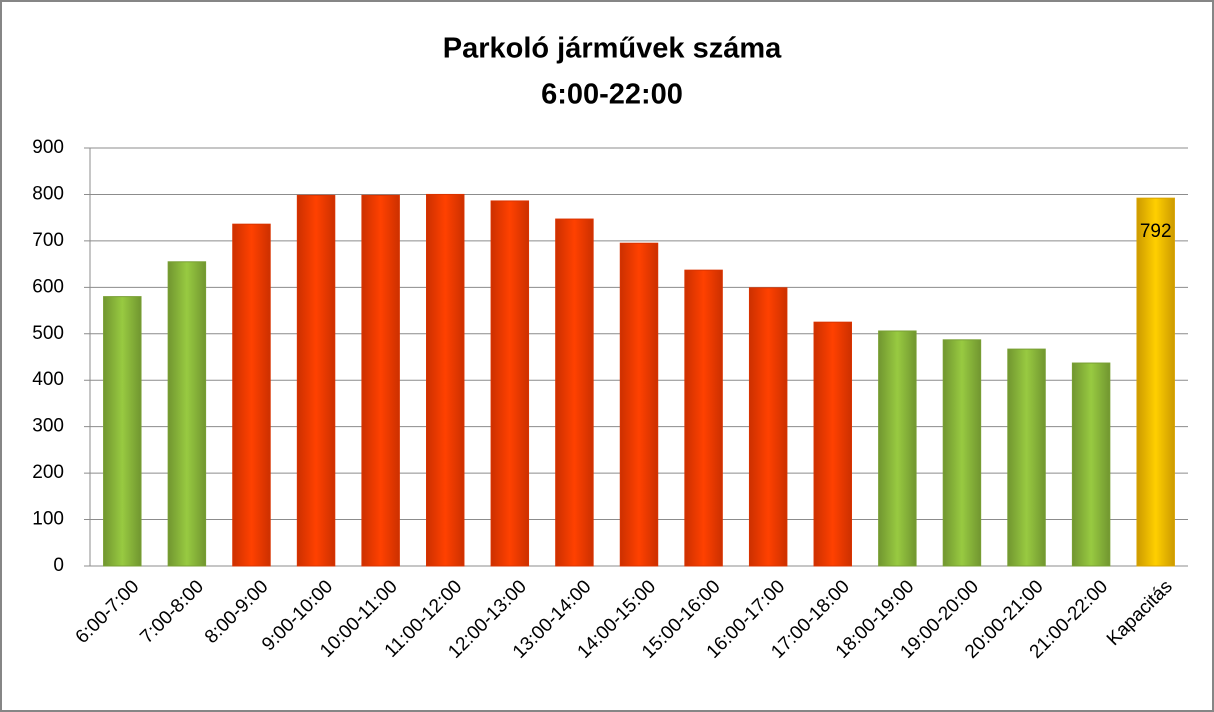  I want to click on y-tick-label: 400, so click(48, 379).